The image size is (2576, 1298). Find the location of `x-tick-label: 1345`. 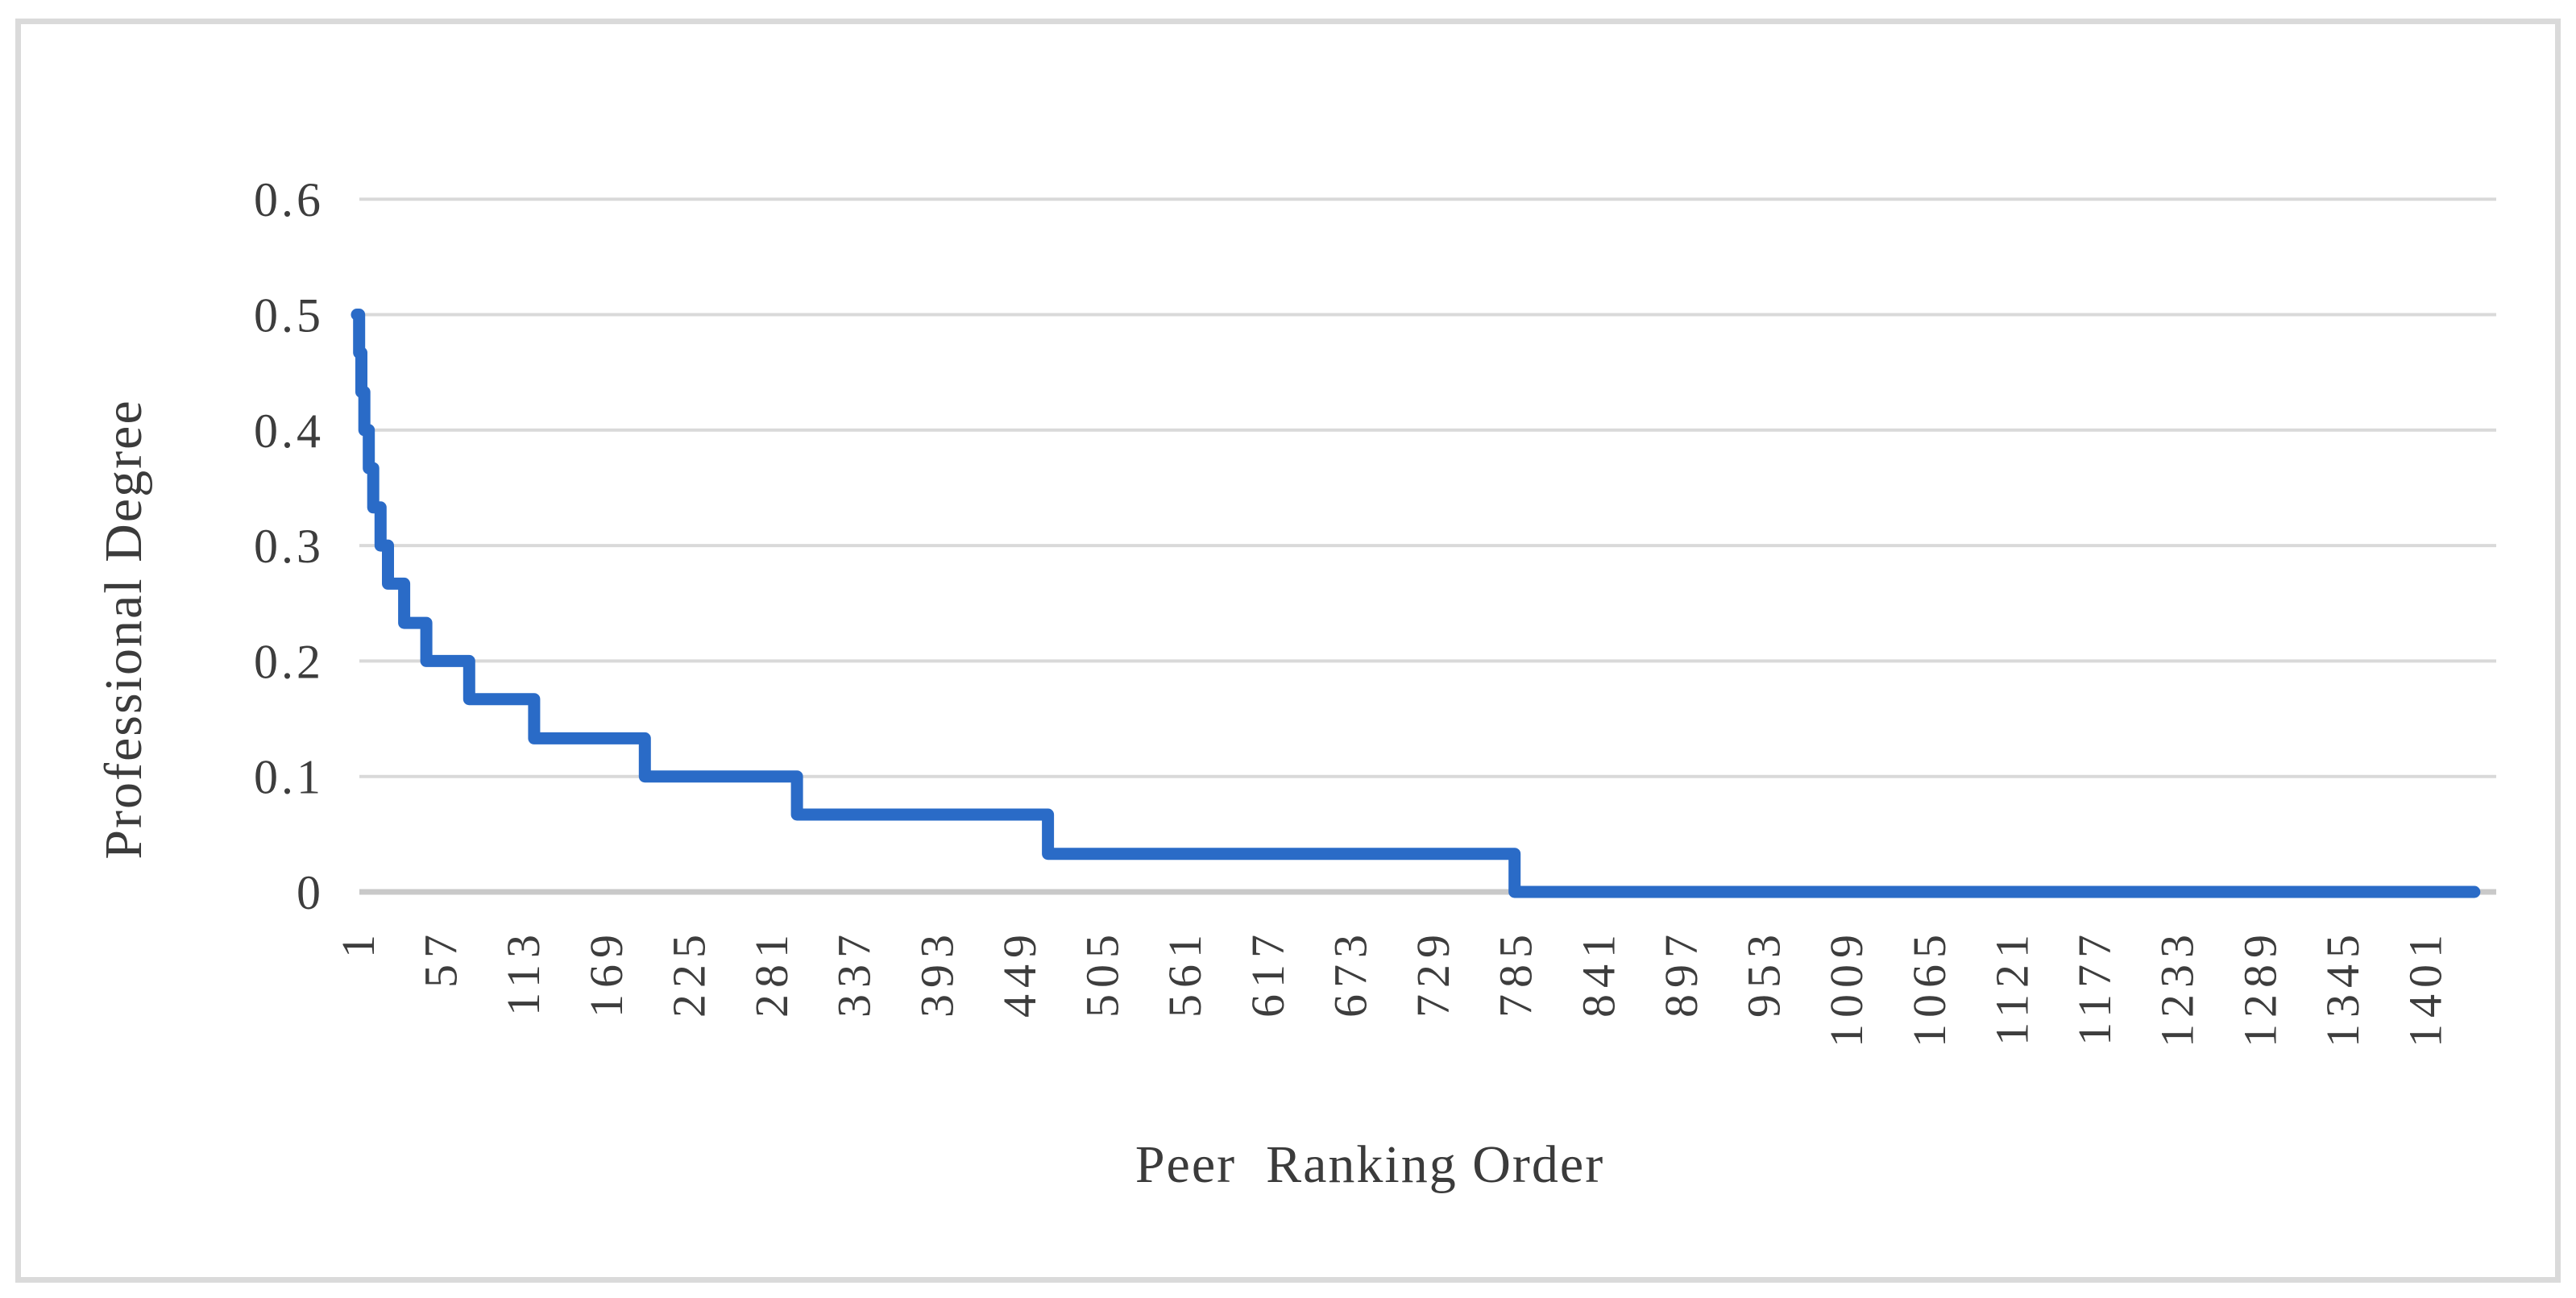

x-tick-label: 1345 is located at coordinates (2343, 987).